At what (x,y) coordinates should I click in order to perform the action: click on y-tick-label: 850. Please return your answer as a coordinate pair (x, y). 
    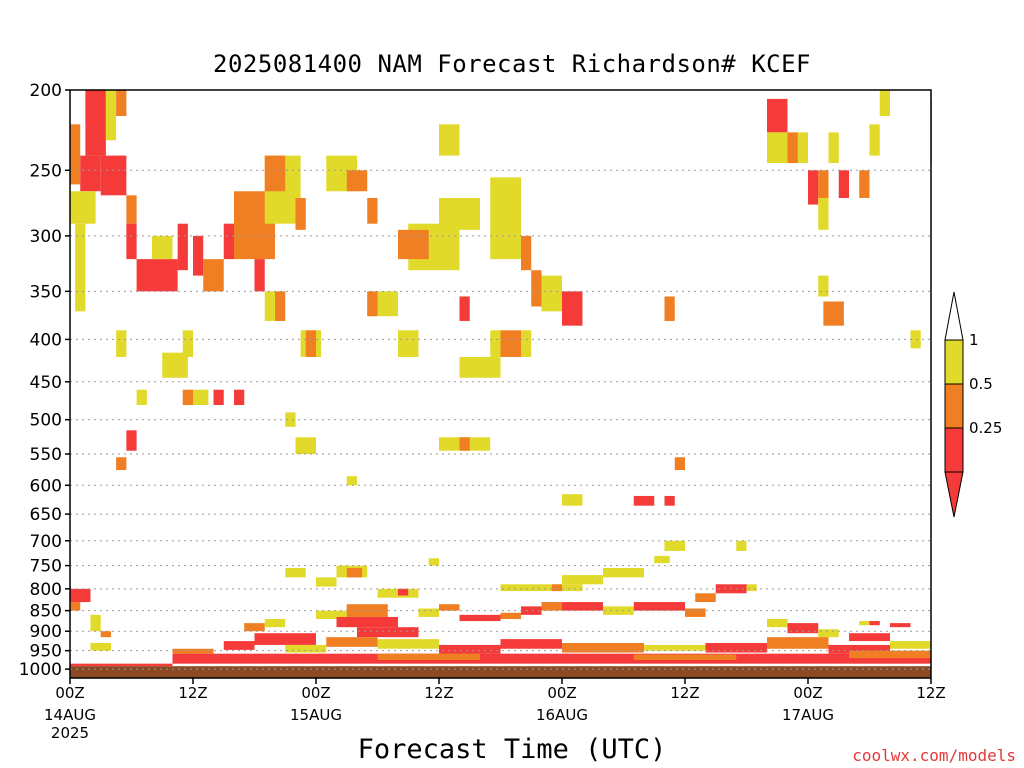
    Looking at the image, I should click on (46, 612).